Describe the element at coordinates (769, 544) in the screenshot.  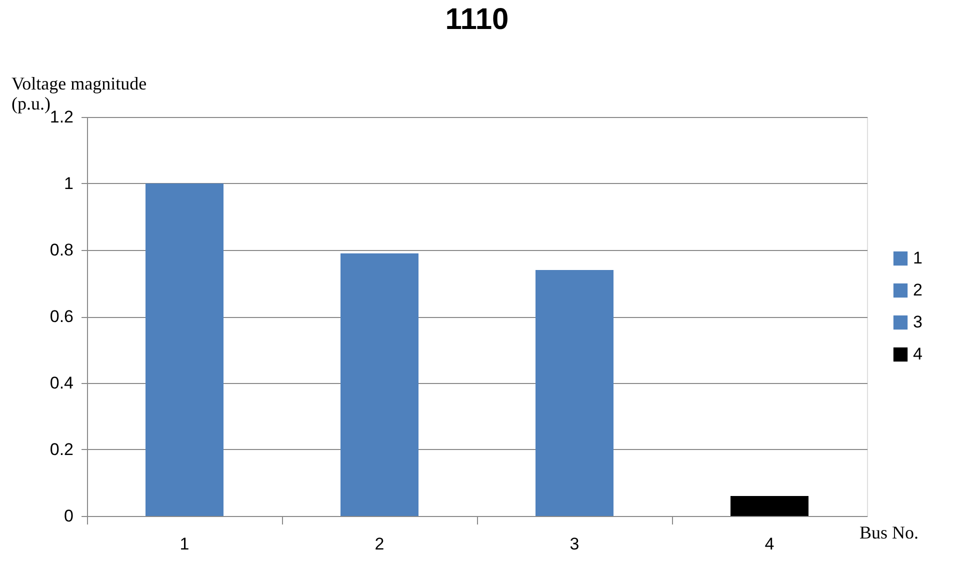
I see `x-tick-label: 4` at that location.